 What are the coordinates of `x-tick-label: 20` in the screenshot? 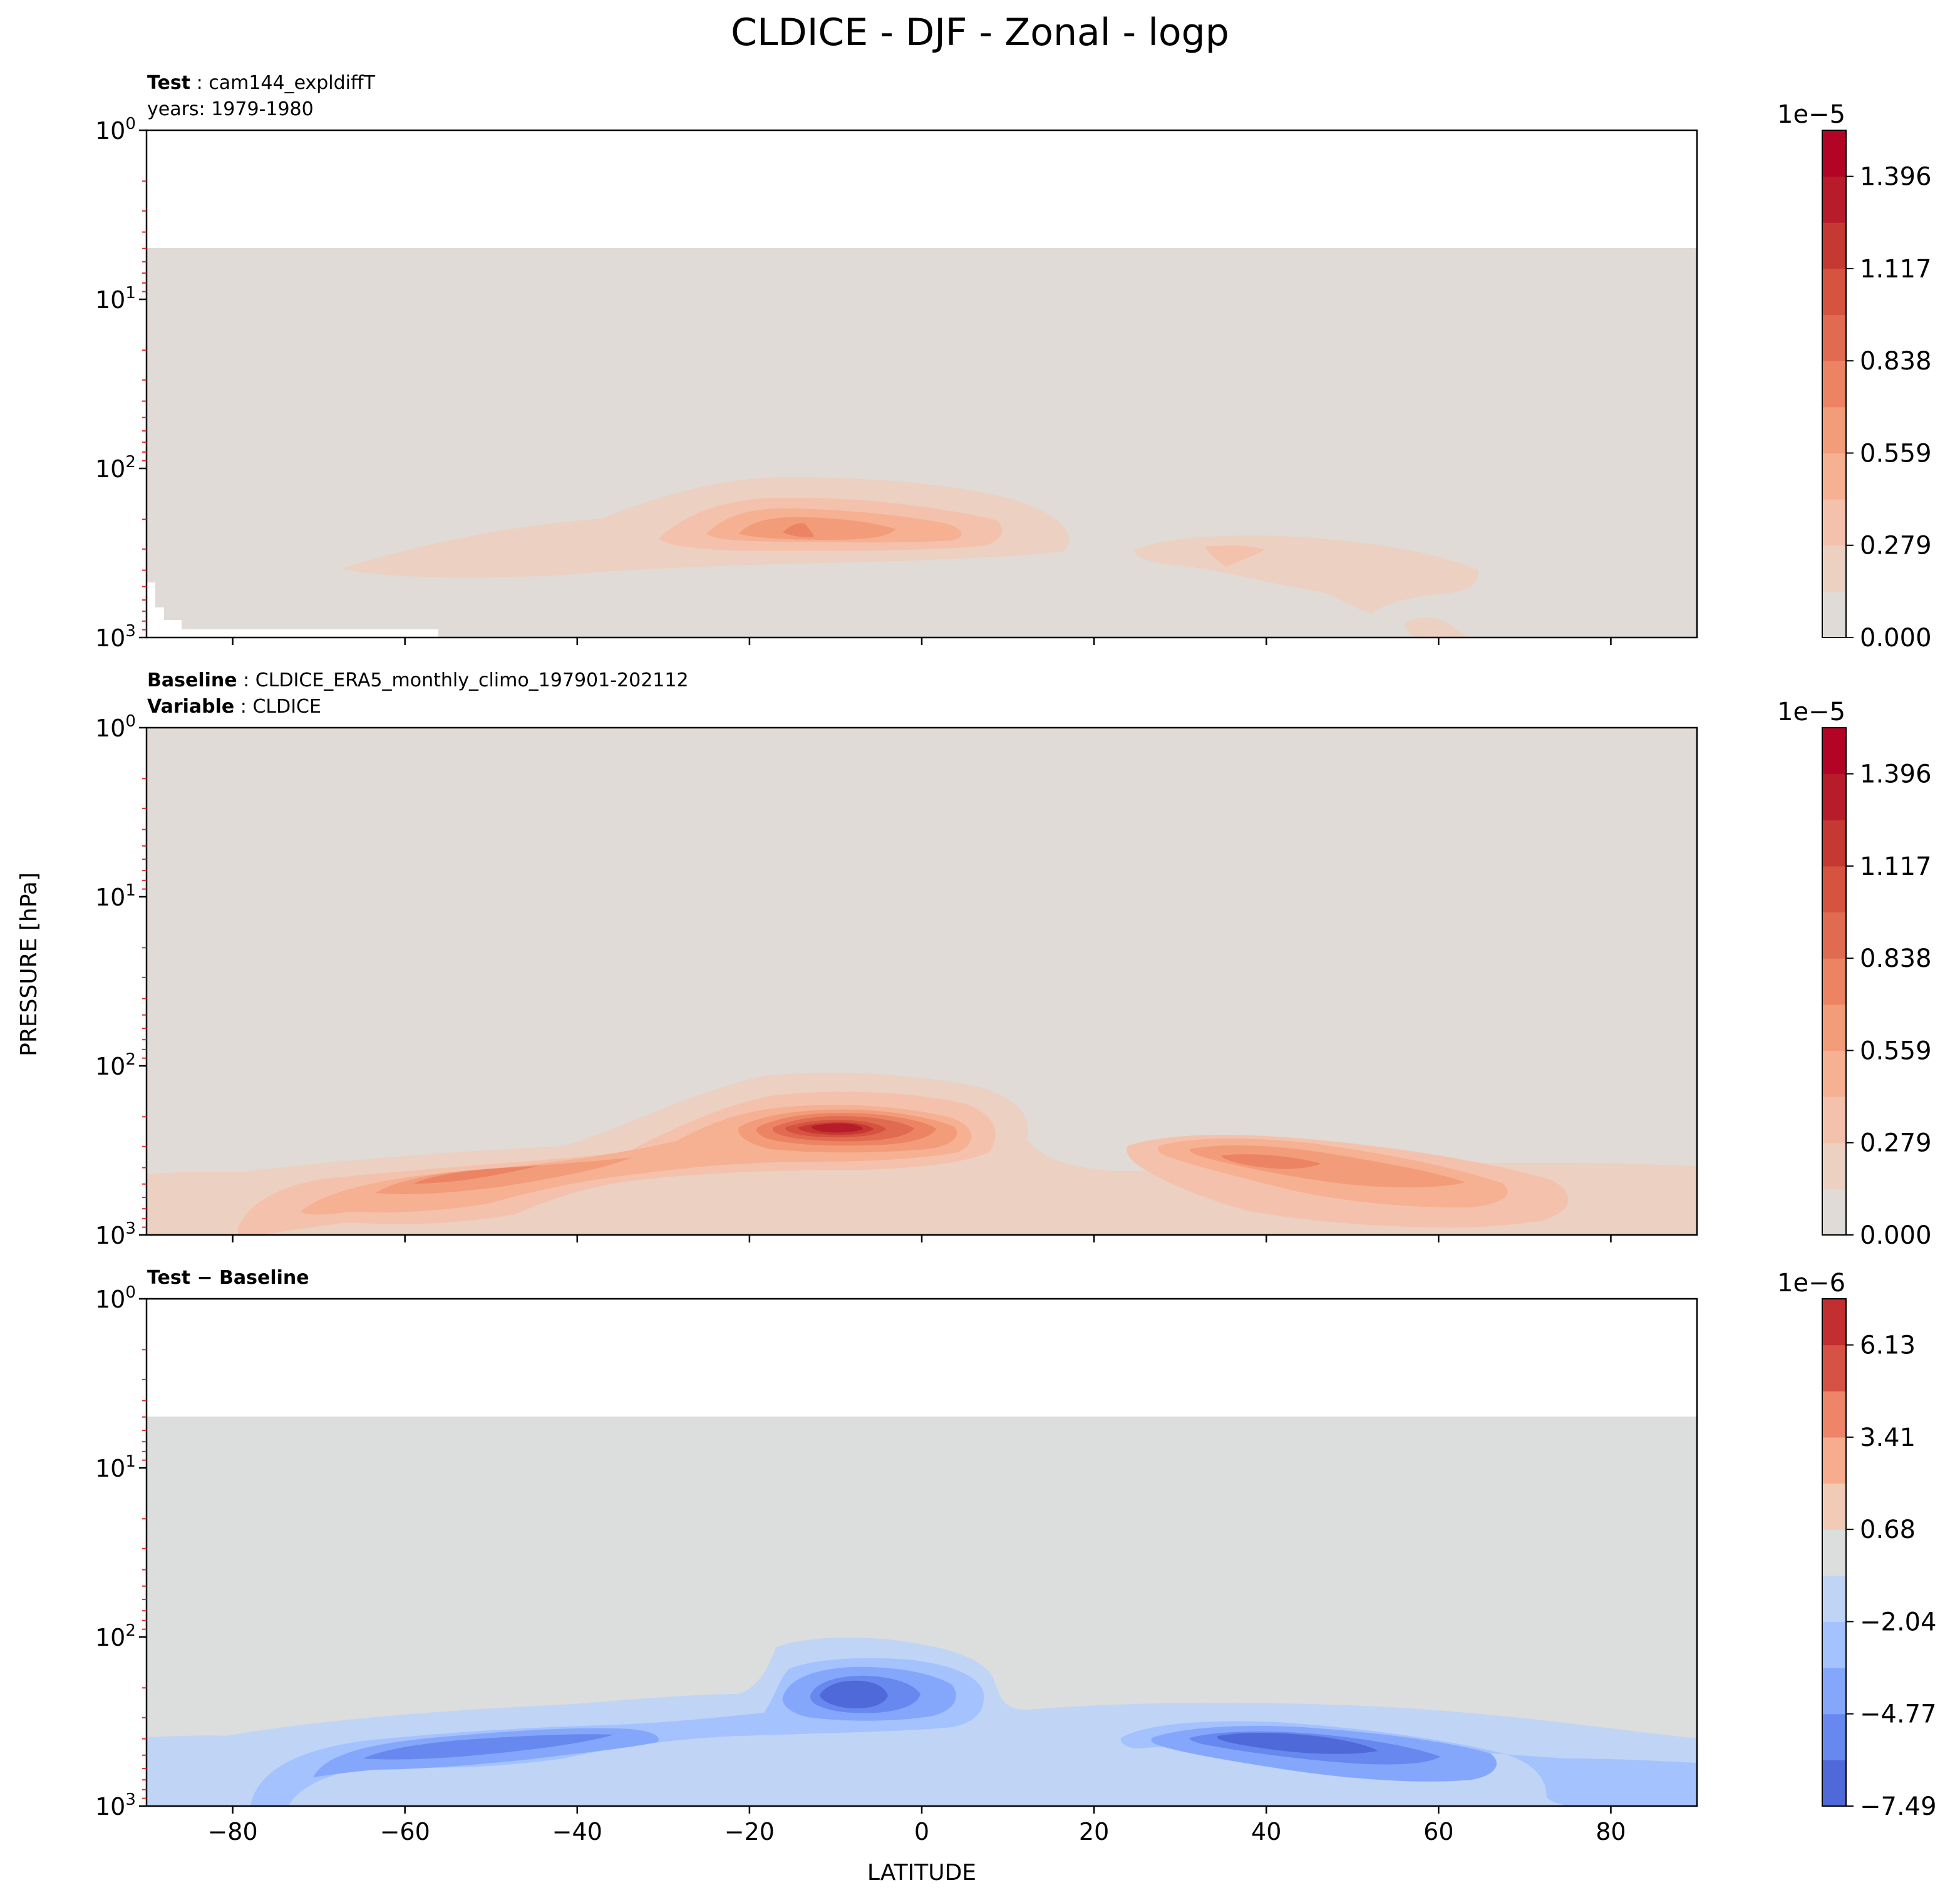 It's located at (1094, 1832).